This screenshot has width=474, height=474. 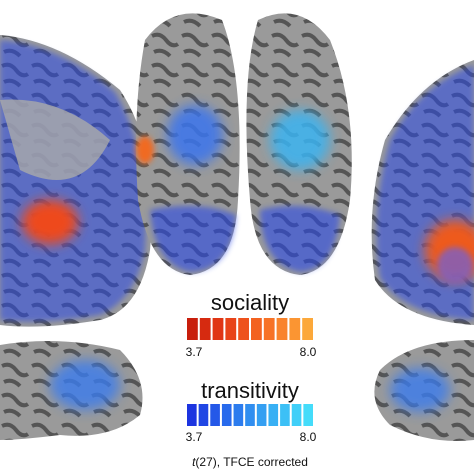 What do you see at coordinates (250, 302) in the screenshot?
I see `legend-title: sociality` at bounding box center [250, 302].